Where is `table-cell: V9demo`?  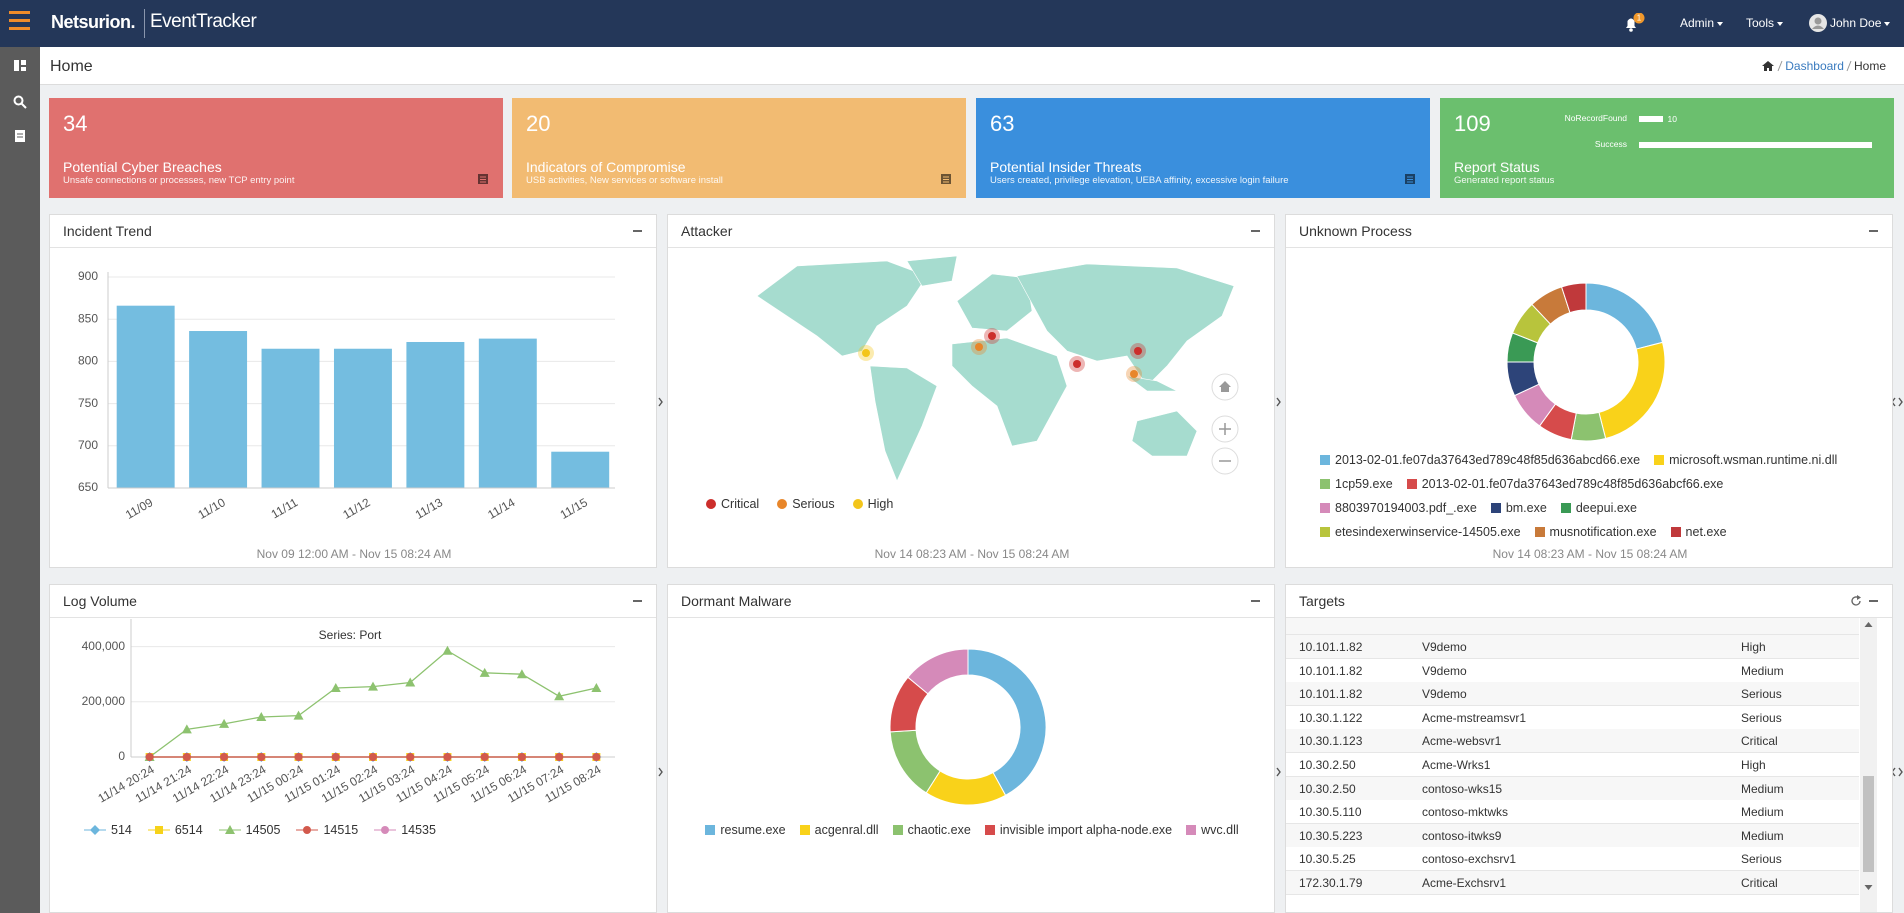
table-cell: V9demo is located at coordinates (1444, 670).